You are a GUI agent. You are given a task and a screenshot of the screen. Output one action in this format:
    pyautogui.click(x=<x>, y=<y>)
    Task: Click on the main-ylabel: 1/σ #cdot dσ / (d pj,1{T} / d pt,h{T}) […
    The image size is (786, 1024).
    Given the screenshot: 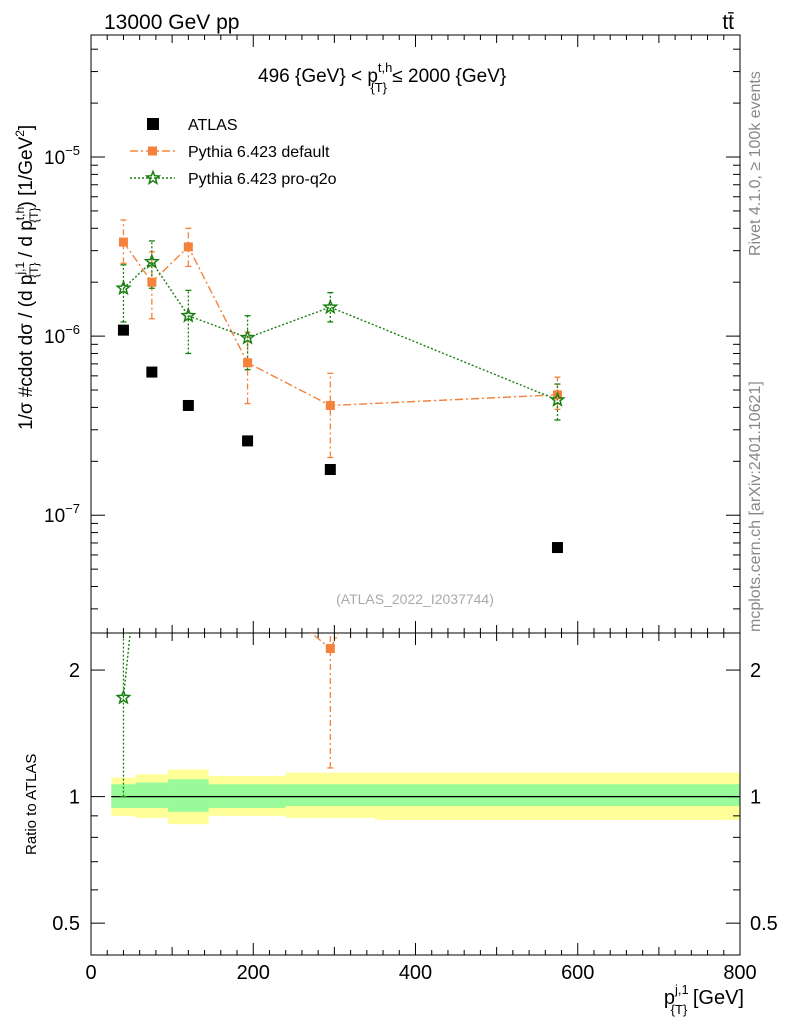 What is the action you would take?
    pyautogui.click(x=27, y=277)
    